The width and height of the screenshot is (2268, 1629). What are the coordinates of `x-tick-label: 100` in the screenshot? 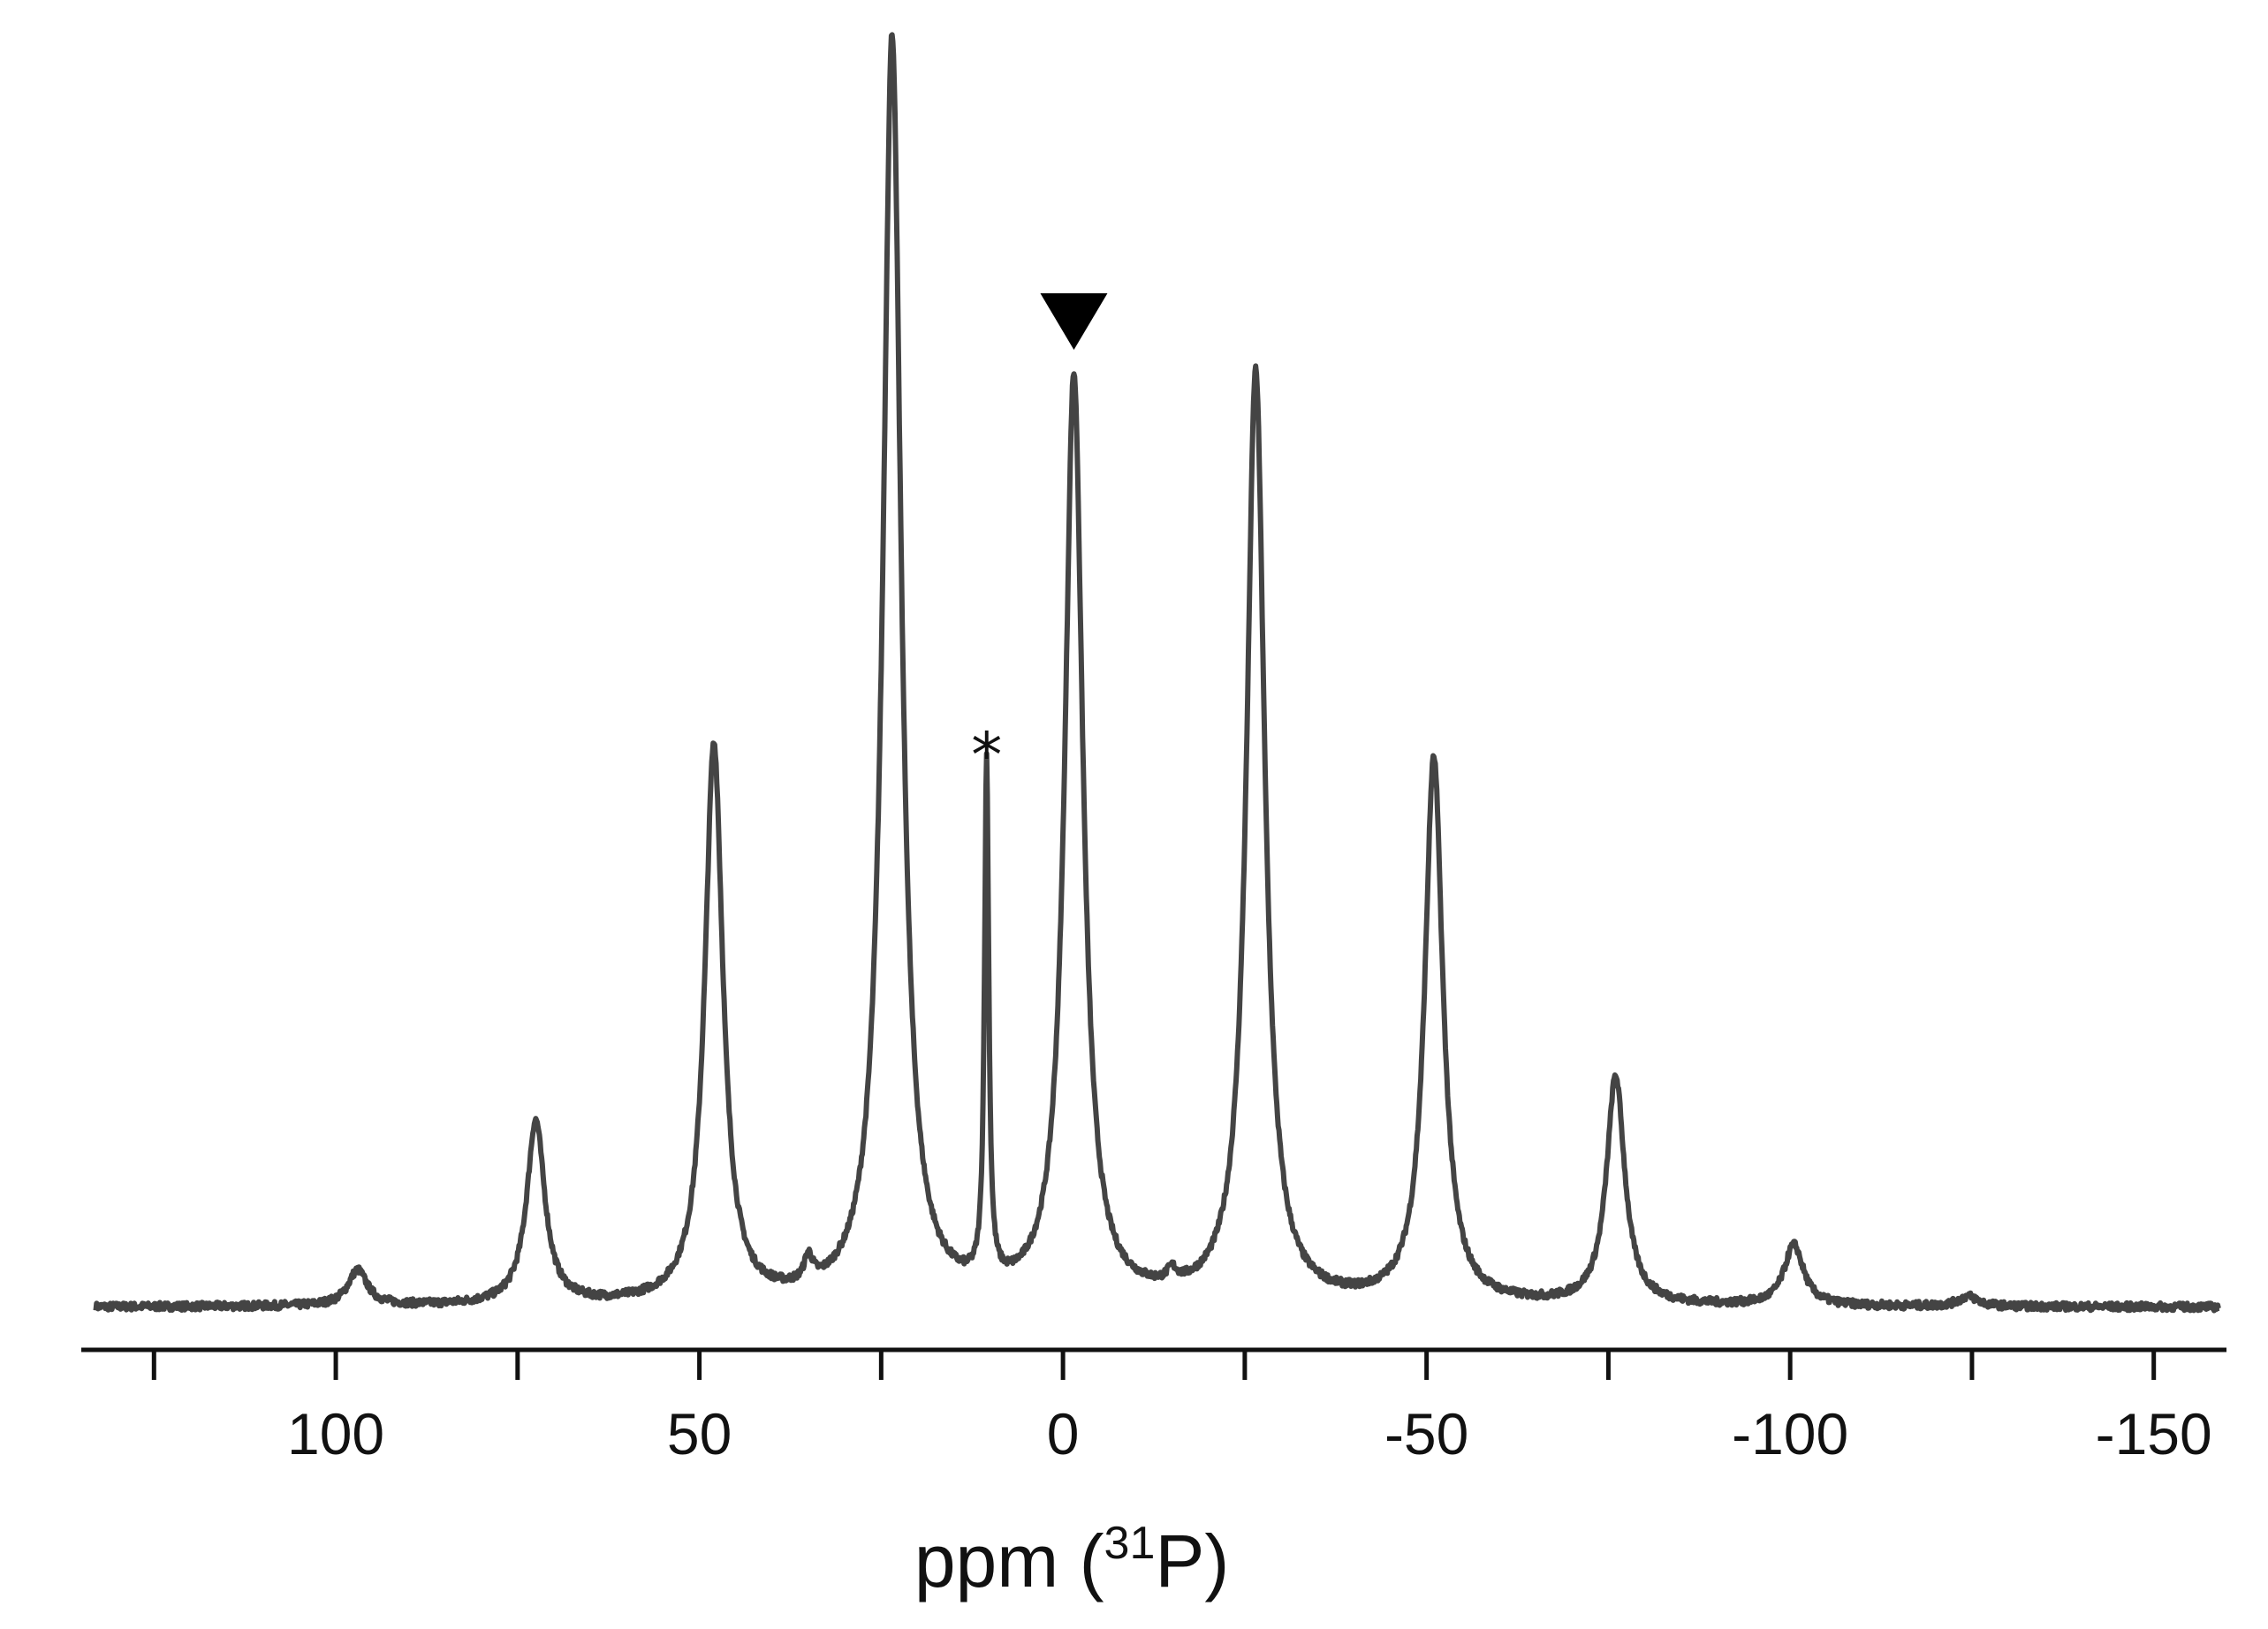 It's located at (335, 1433).